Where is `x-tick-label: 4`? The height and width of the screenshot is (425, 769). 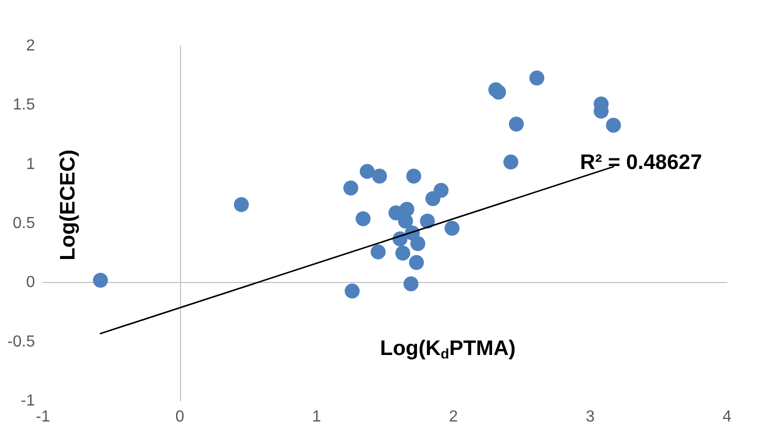 x-tick-label: 4 is located at coordinates (727, 416).